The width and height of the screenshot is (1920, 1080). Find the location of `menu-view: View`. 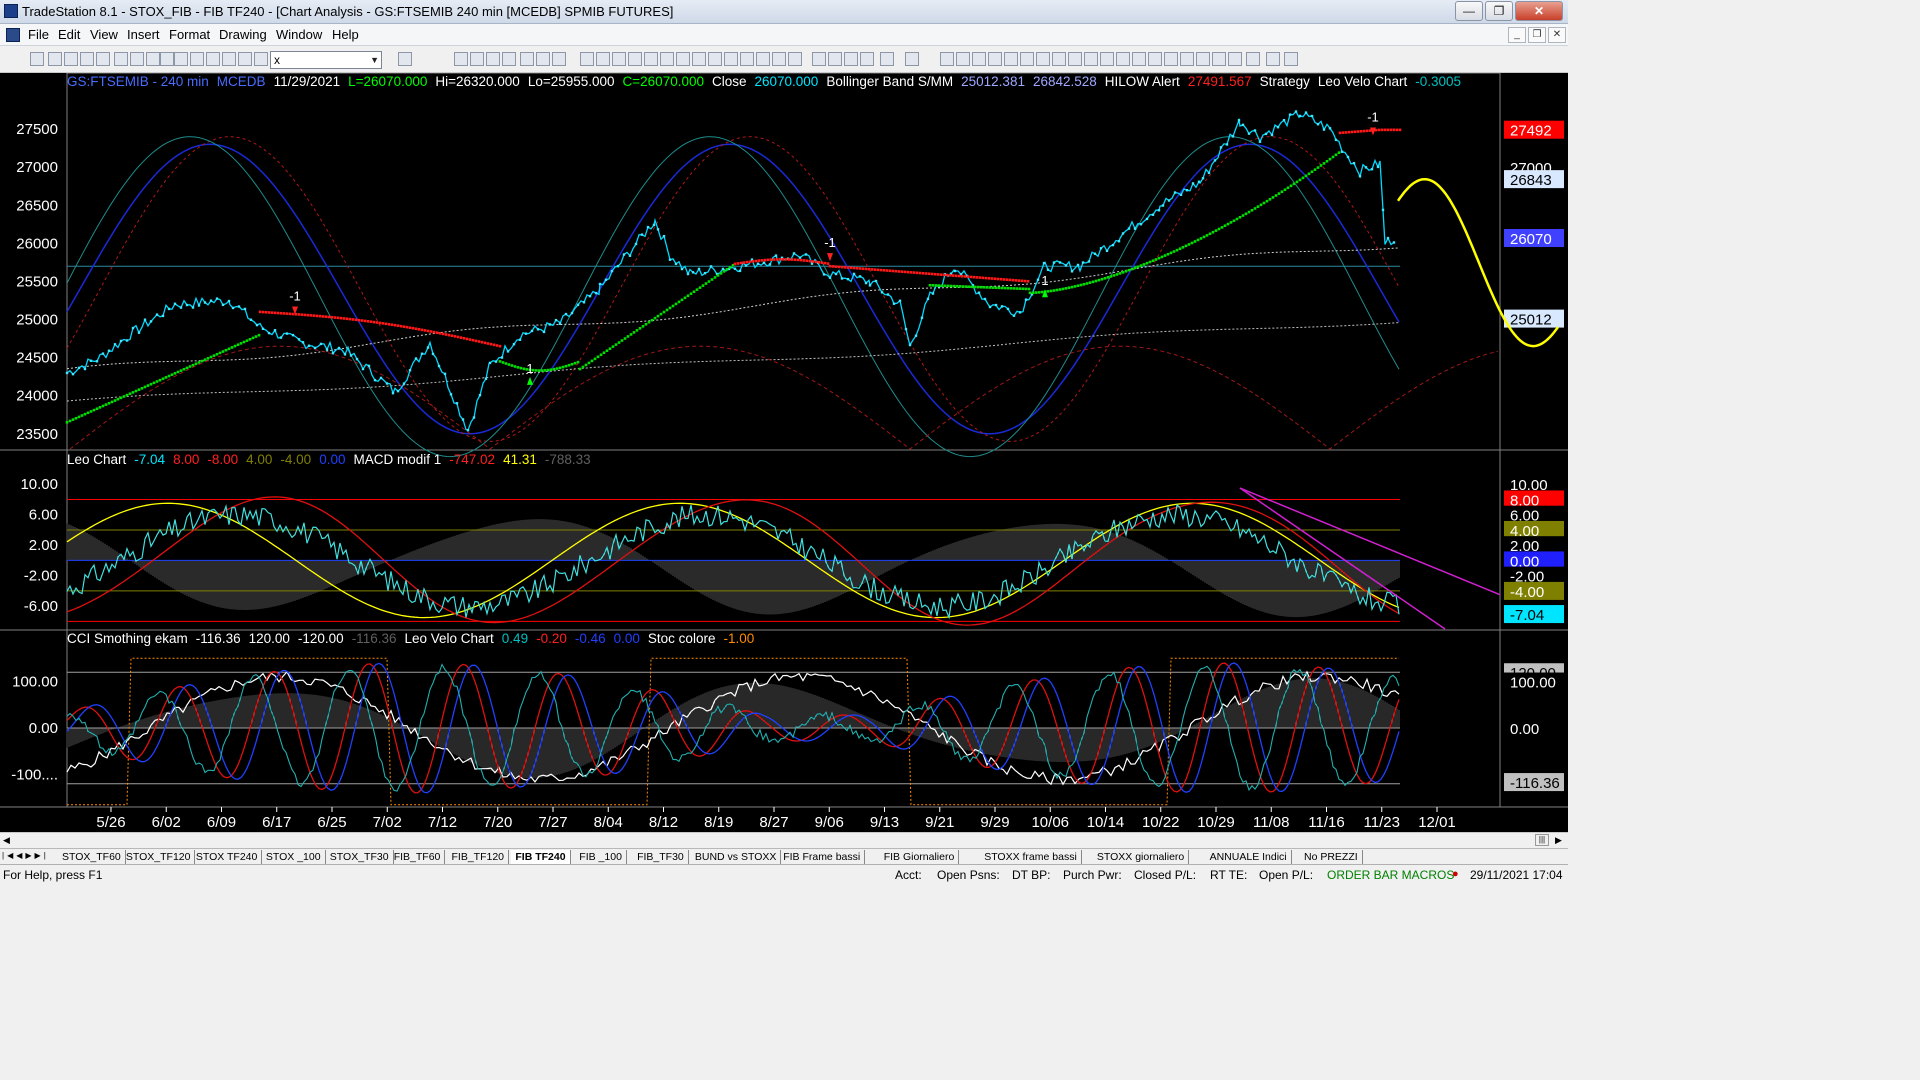

menu-view: View is located at coordinates (104, 34).